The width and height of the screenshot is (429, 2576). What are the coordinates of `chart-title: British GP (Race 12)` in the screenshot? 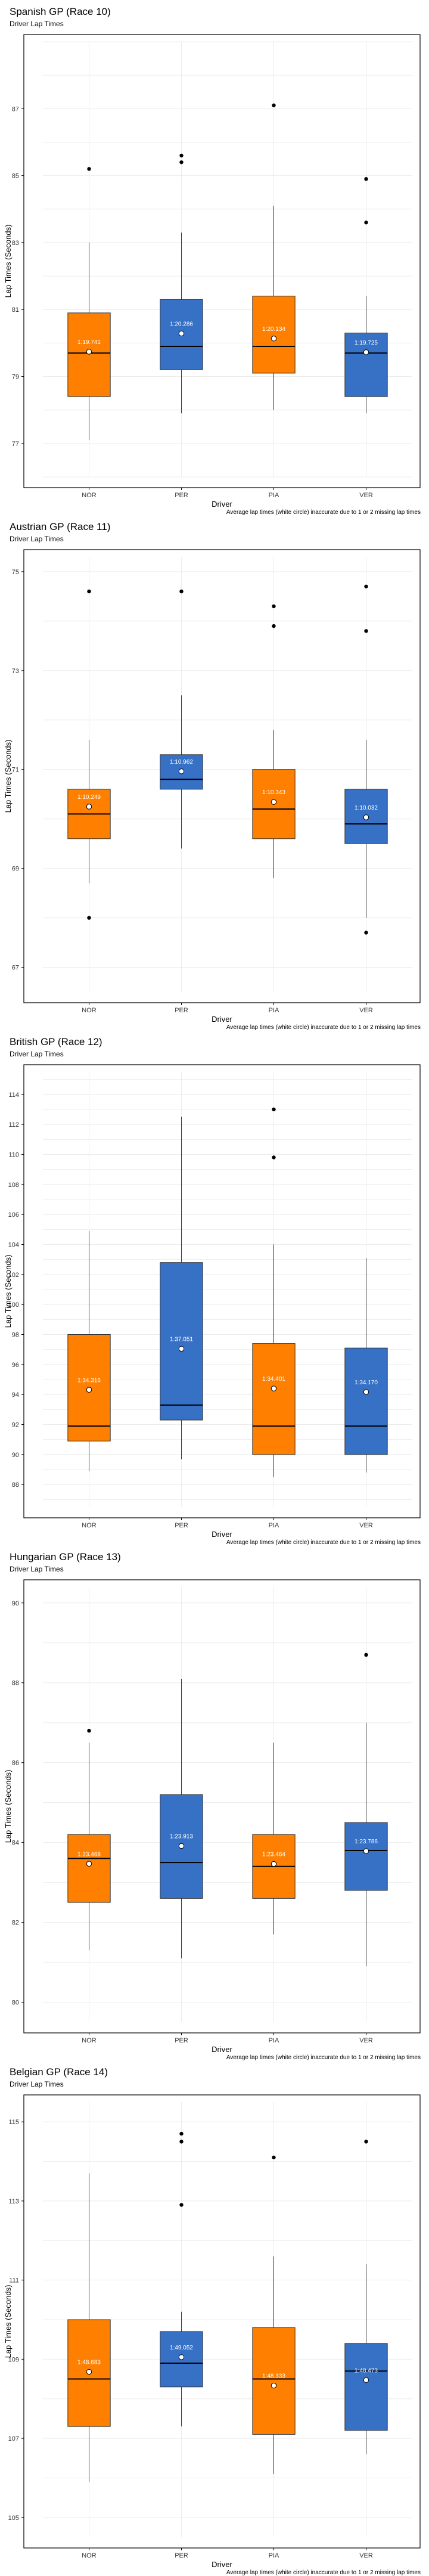 It's located at (56, 1041).